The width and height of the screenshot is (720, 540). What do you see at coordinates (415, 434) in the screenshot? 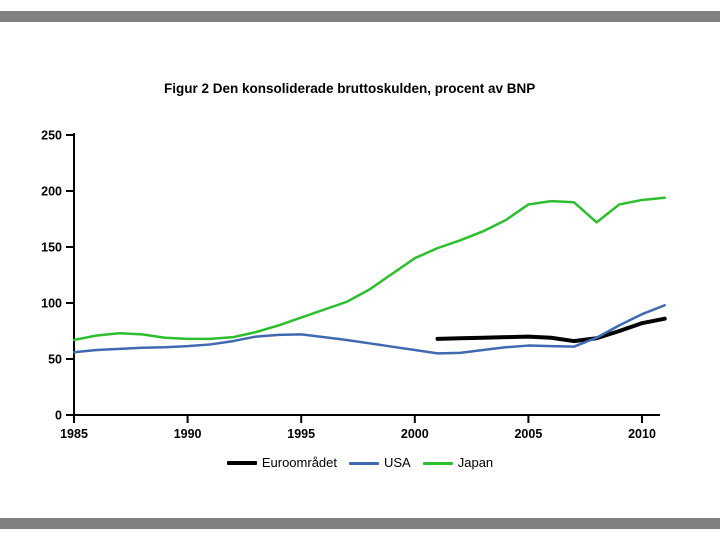
I see `x-axis-tick-label: 2000` at bounding box center [415, 434].